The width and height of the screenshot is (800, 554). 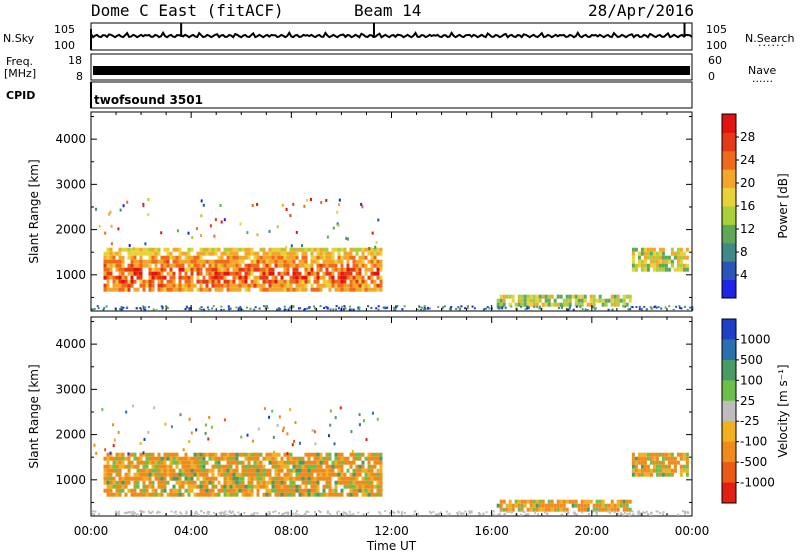 I want to click on chart-title: Dome C East (fitACF), so click(x=187, y=10).